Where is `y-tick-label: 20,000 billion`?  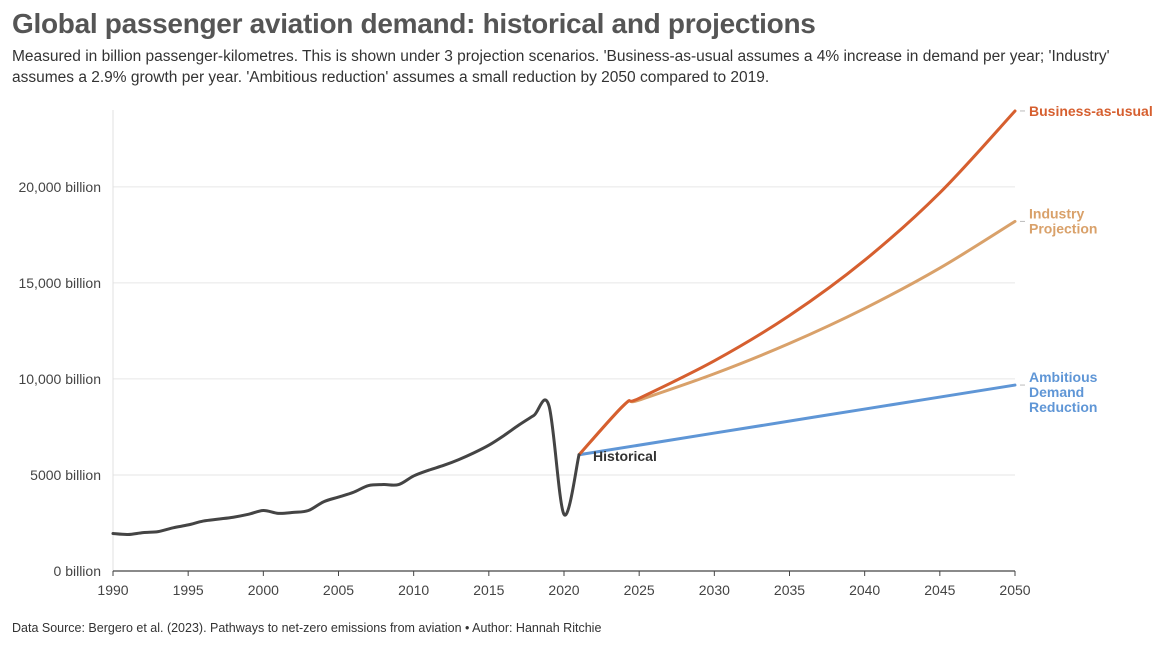 y-tick-label: 20,000 billion is located at coordinates (59, 187).